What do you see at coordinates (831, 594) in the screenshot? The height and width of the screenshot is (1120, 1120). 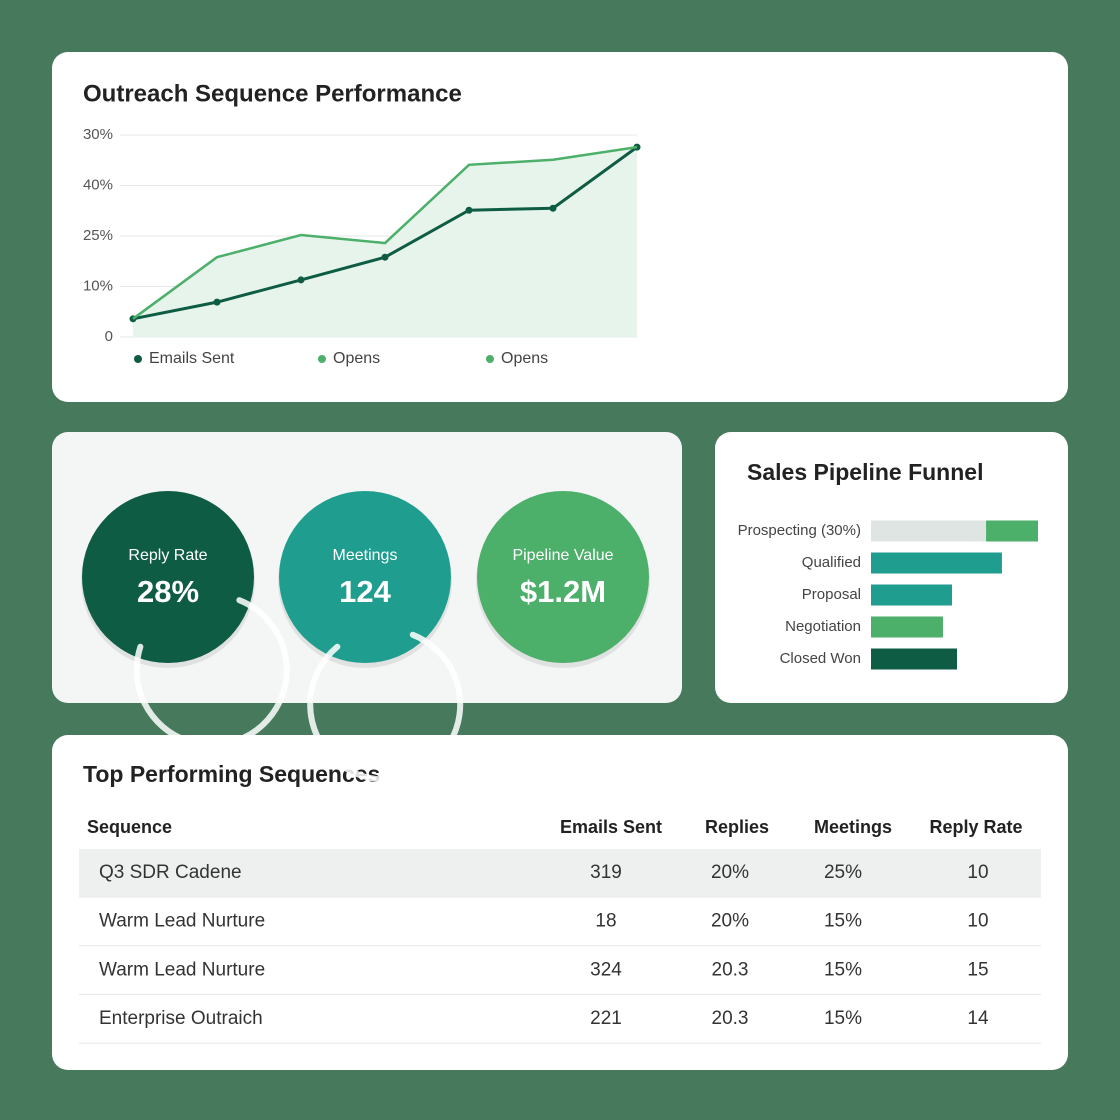 I see `category-label: Proposal` at bounding box center [831, 594].